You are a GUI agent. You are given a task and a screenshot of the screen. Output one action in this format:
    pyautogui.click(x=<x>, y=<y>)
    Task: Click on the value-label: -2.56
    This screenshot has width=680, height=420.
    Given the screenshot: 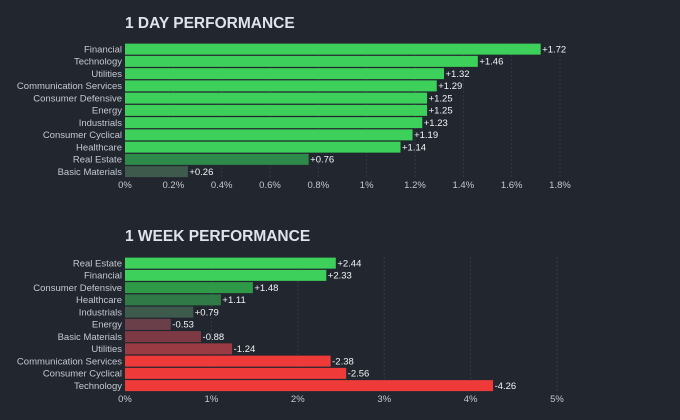 What is the action you would take?
    pyautogui.click(x=359, y=374)
    